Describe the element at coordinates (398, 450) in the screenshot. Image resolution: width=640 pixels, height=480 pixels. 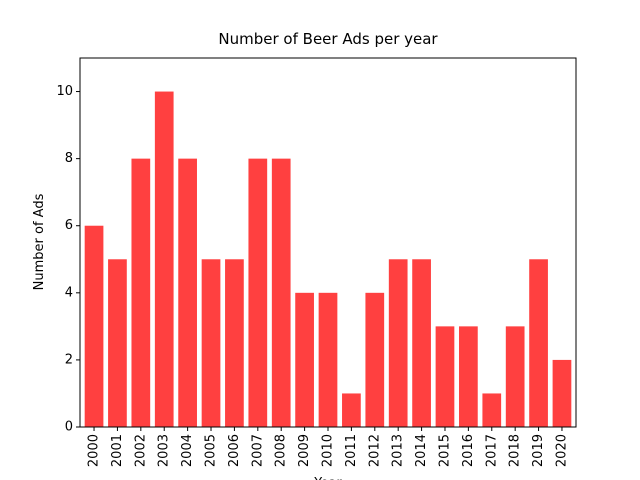
I see `x-tick-label: 2013` at that location.